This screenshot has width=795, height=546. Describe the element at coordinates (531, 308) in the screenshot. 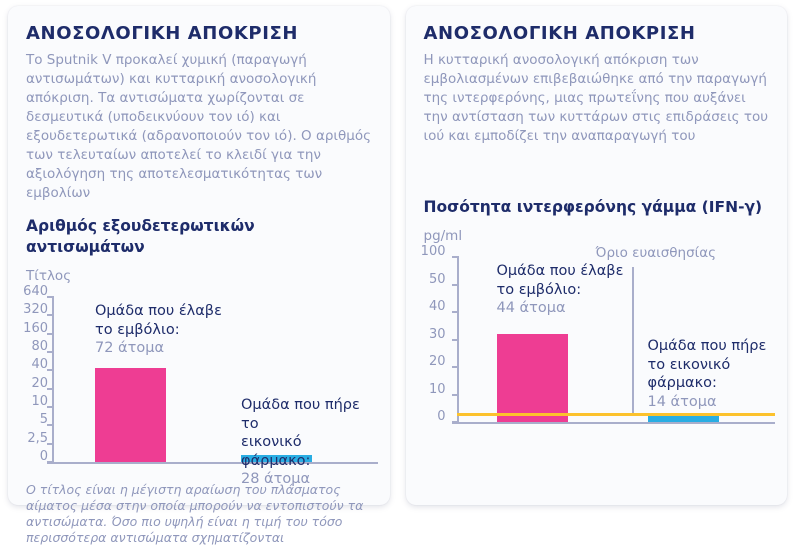

I see `vaccine-group-count: 44 άτομα` at that location.